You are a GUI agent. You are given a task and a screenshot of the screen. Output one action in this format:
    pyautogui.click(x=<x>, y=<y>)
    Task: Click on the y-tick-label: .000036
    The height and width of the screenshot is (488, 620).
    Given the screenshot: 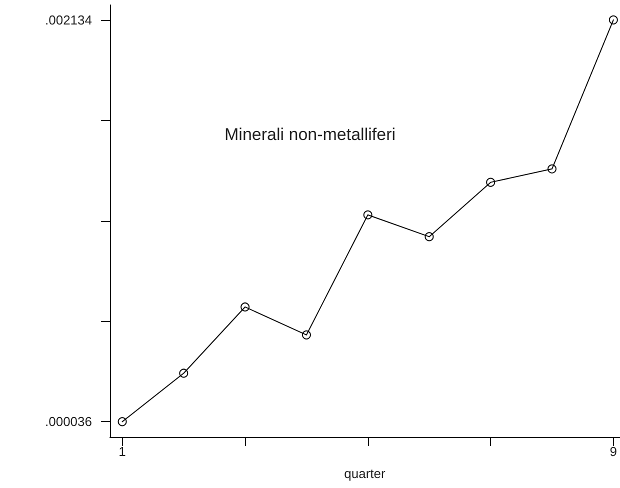 What is the action you would take?
    pyautogui.click(x=68, y=422)
    